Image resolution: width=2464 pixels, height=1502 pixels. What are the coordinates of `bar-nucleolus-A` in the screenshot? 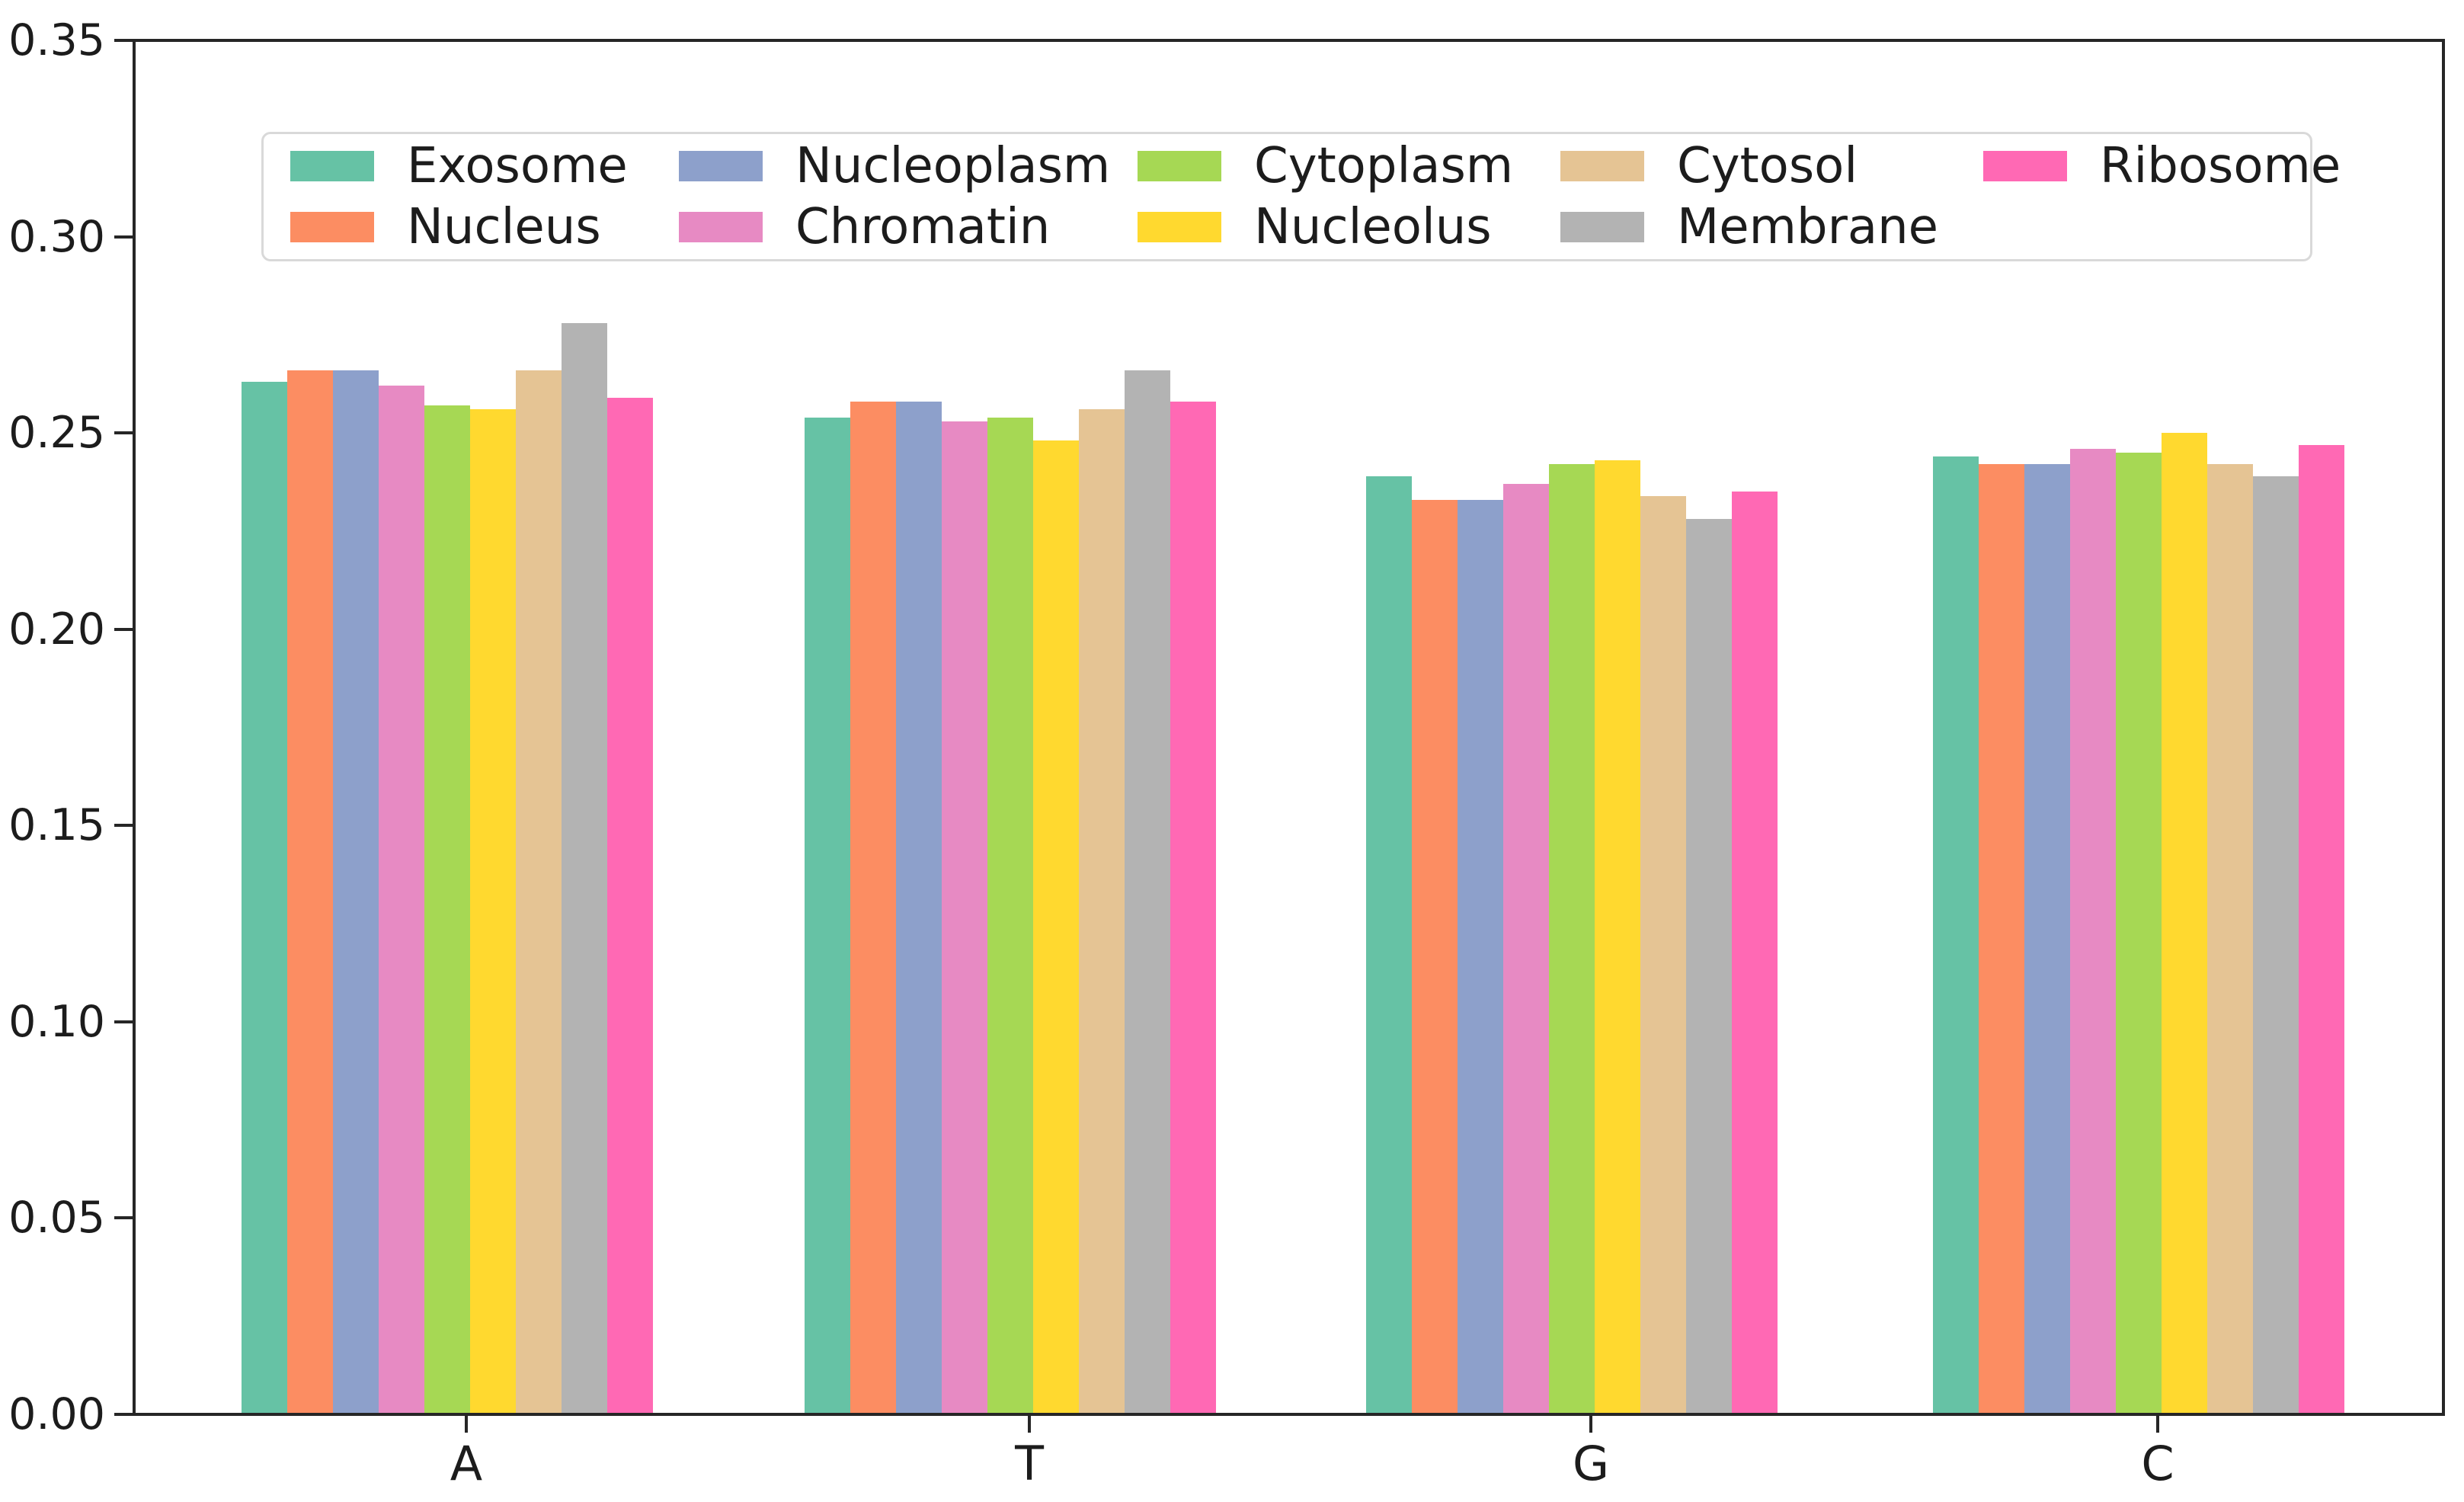 It's located at (493, 911).